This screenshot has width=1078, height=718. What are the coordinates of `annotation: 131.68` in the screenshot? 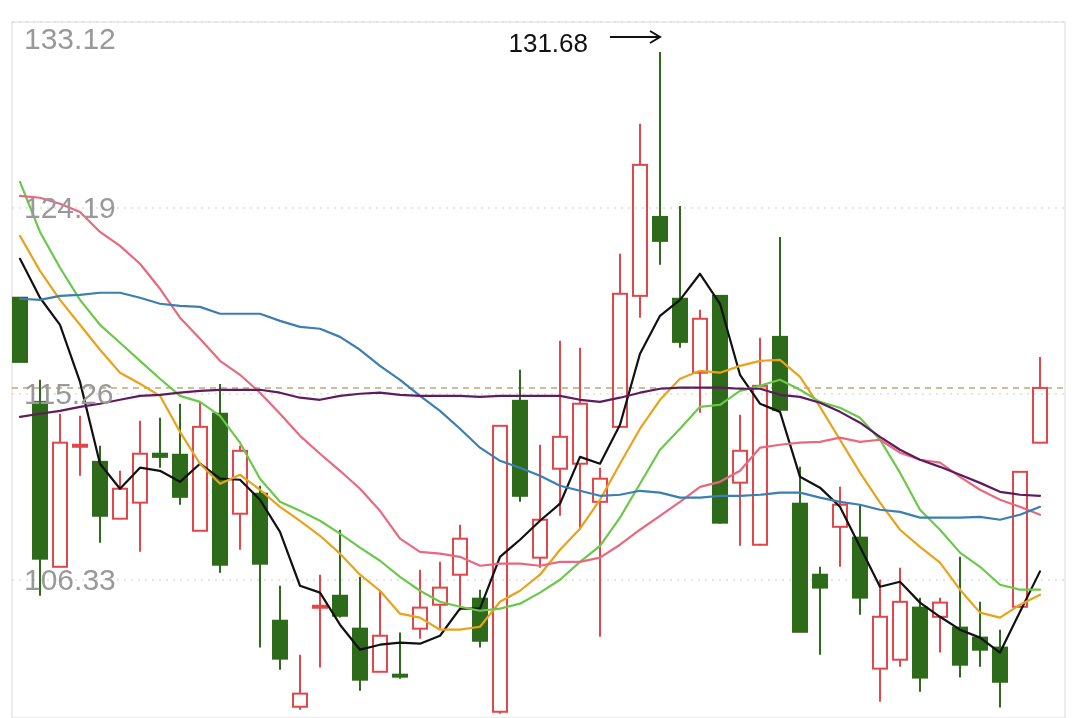 It's located at (548, 43).